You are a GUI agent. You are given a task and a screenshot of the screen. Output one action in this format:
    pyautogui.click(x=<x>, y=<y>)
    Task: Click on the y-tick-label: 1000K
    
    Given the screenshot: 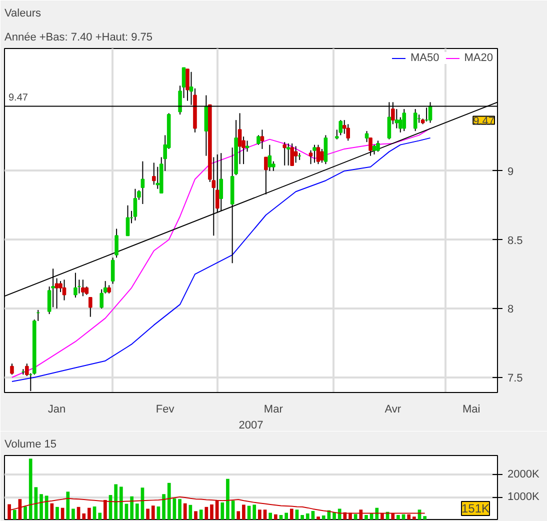 What is the action you would take?
    pyautogui.click(x=524, y=497)
    